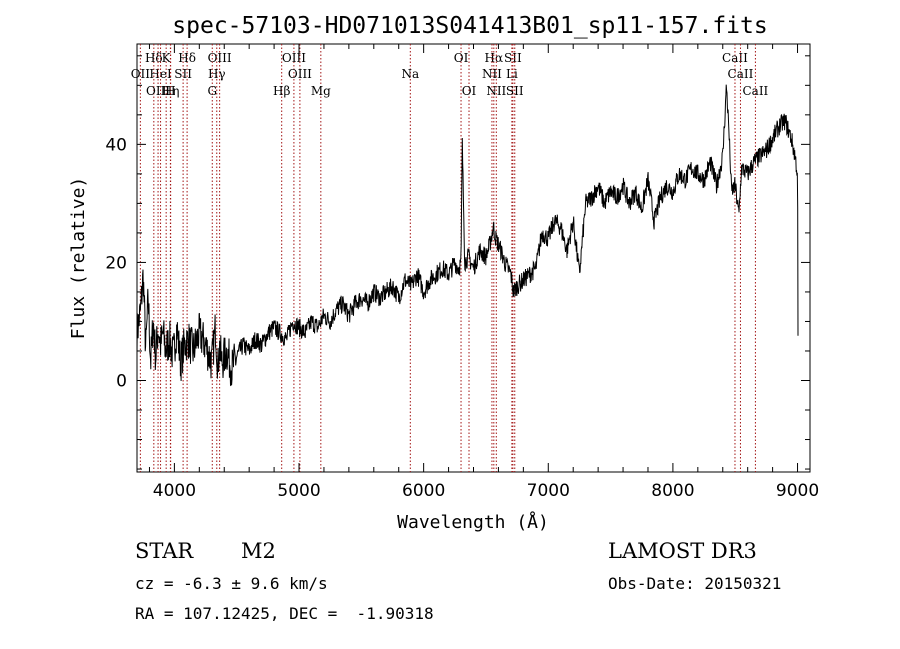  Describe the element at coordinates (212, 91) in the screenshot. I see `marker-label: G` at that location.